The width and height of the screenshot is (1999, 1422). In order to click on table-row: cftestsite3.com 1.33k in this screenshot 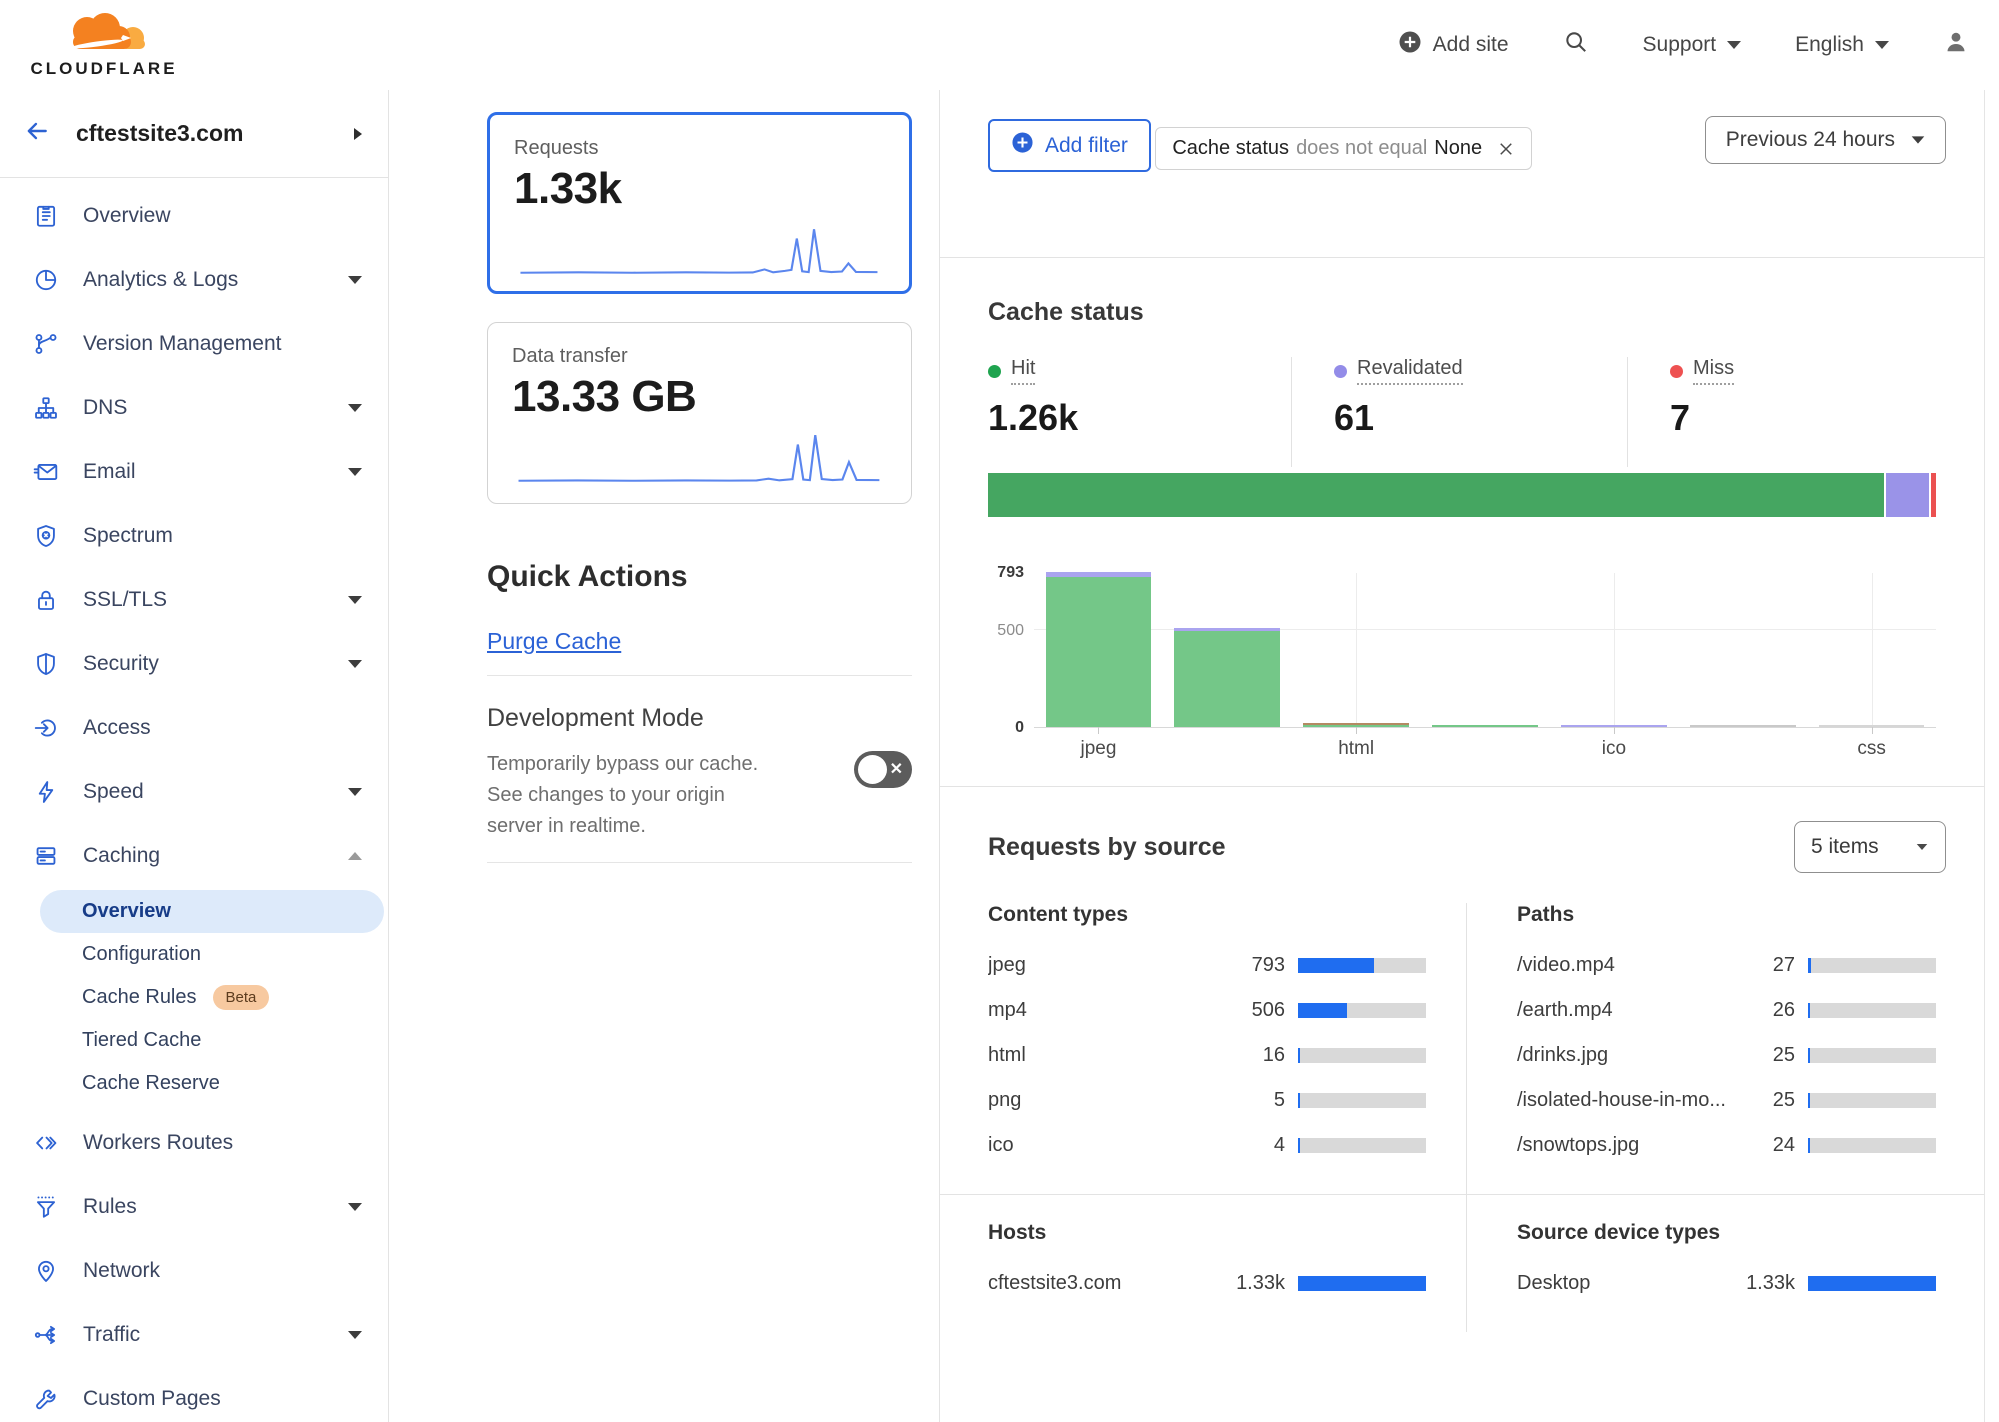, I will do `click(1207, 1283)`.